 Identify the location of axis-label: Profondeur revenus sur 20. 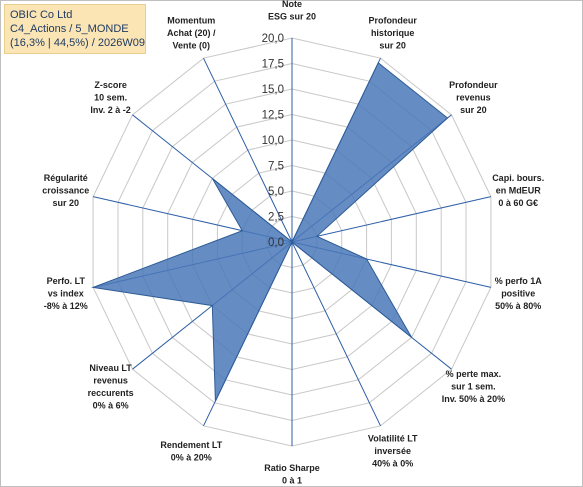
(473, 97).